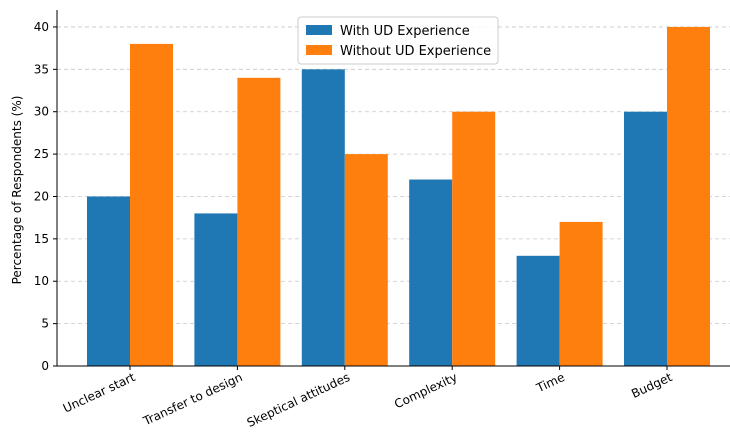 The image size is (730, 434). I want to click on y-tick-label: 15, so click(41, 239).